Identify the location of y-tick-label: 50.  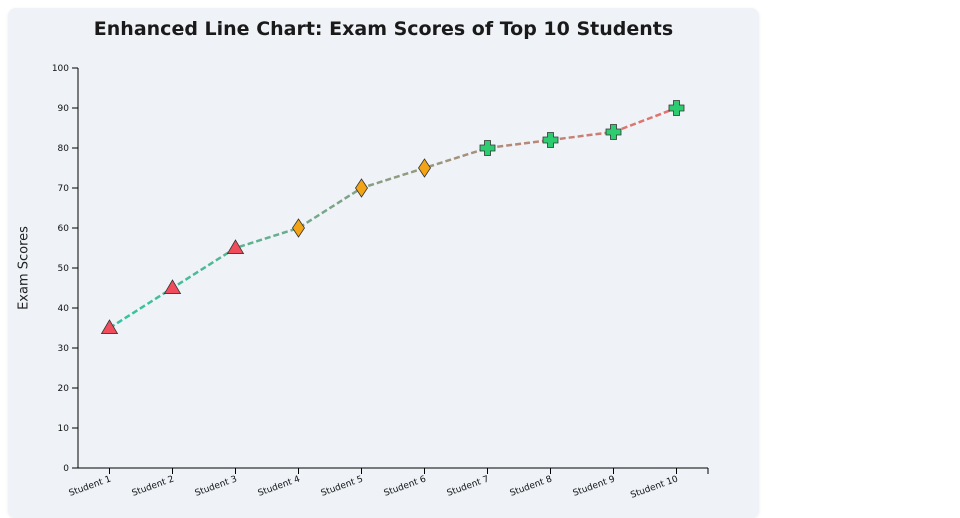
(64, 269).